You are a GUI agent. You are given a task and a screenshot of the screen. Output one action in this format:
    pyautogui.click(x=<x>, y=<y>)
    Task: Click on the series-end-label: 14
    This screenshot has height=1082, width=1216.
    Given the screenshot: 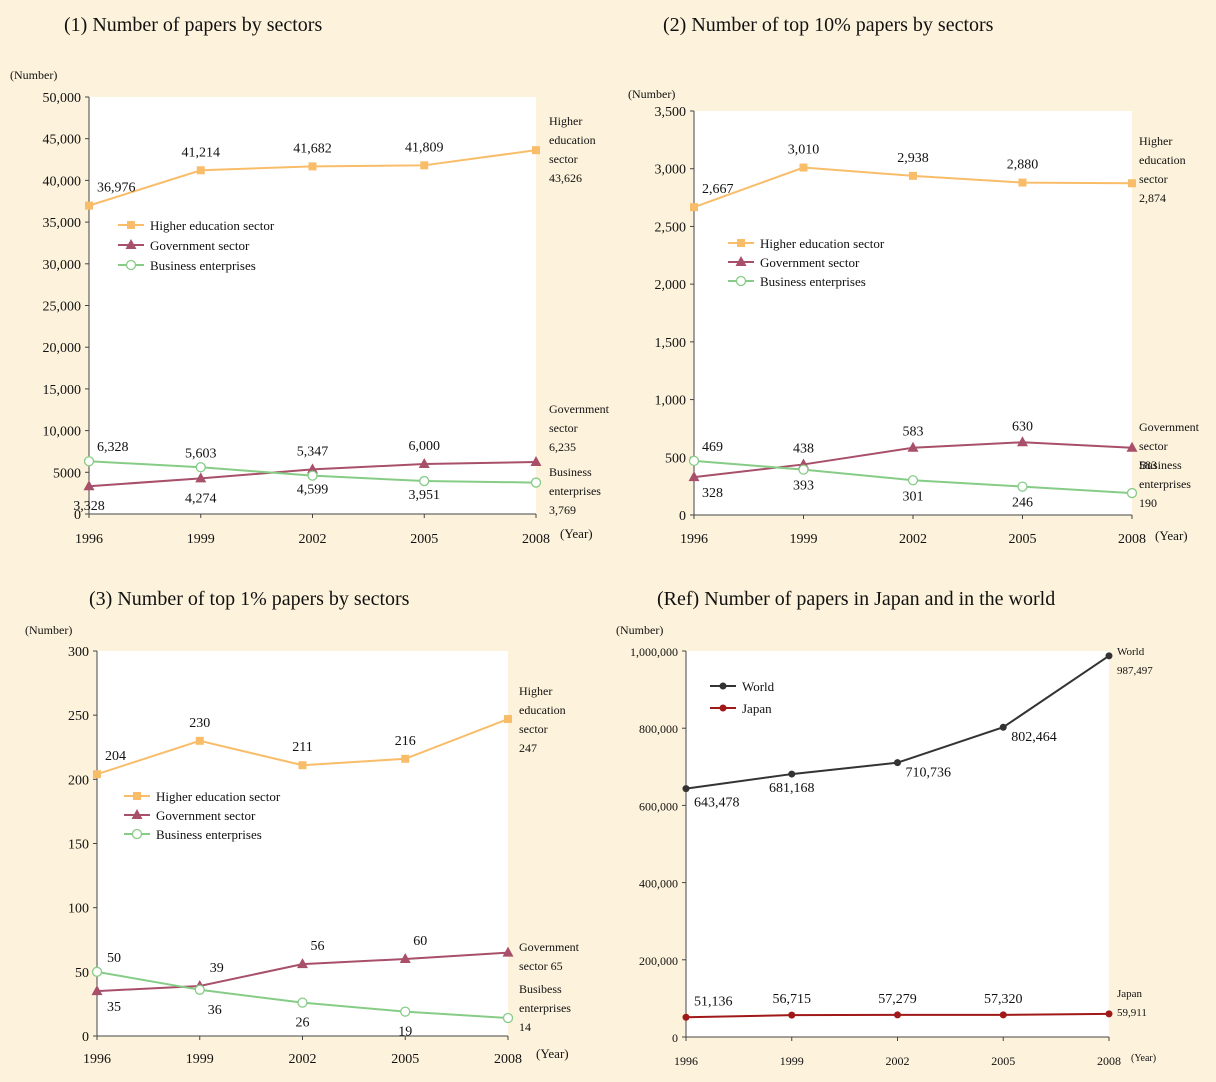 What is the action you would take?
    pyautogui.click(x=525, y=1027)
    